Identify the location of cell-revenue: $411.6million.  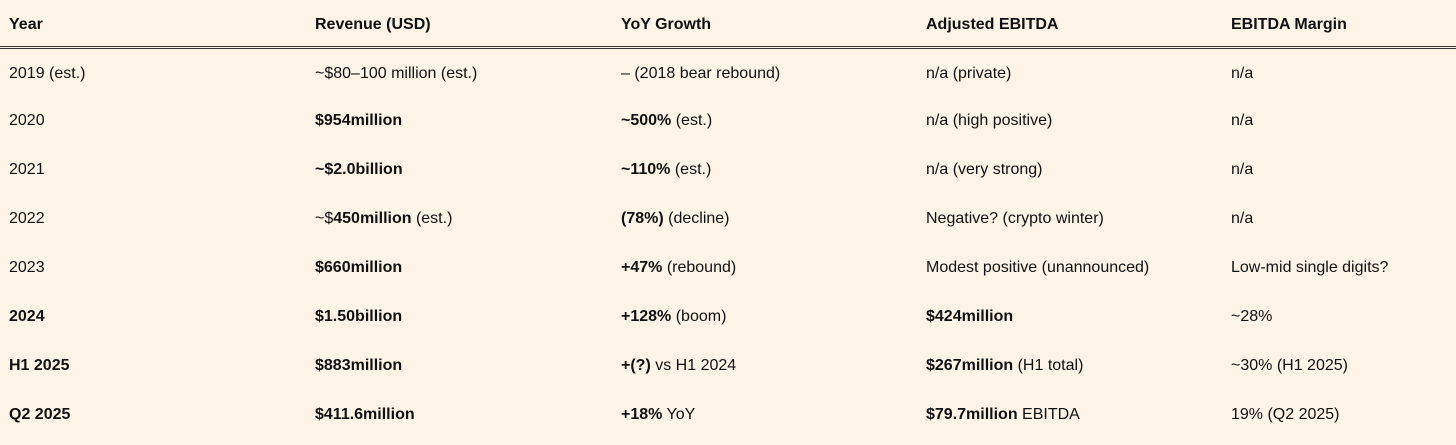
(459, 414).